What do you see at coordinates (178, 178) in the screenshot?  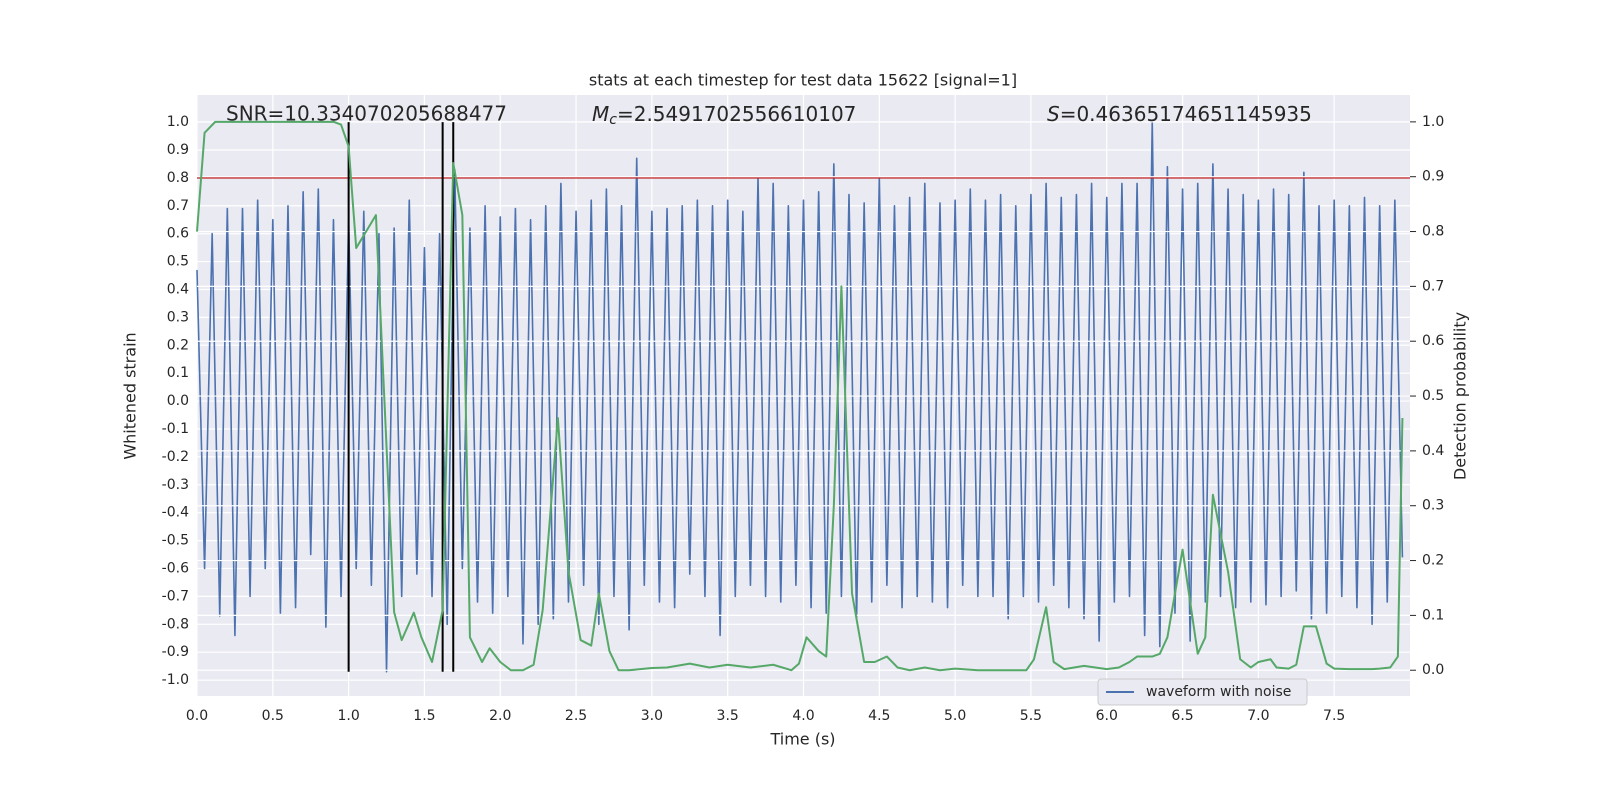 I see `y-tick-label: 0.8` at bounding box center [178, 178].